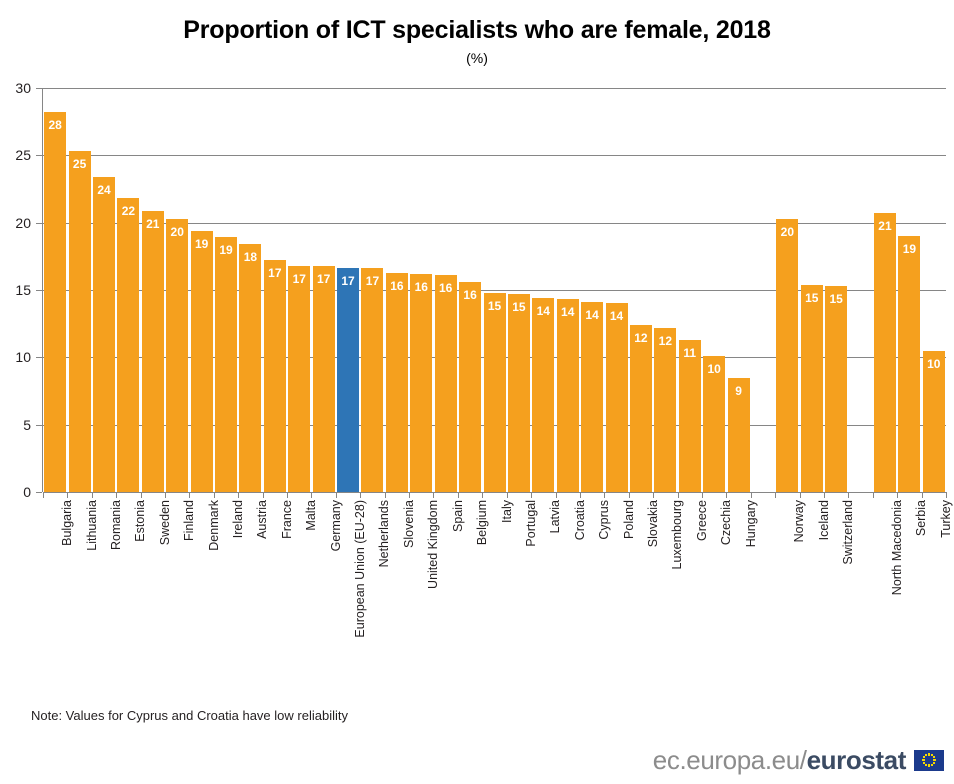 The image size is (954, 784). I want to click on bar-value-label: 9, so click(738, 390).